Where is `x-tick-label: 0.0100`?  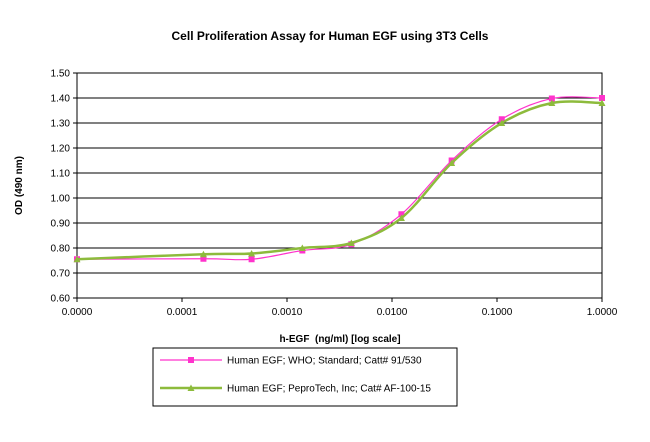 x-tick-label: 0.0100 is located at coordinates (392, 312).